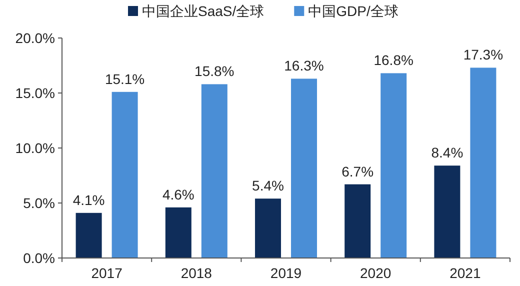  Describe the element at coordinates (124, 78) in the screenshot. I see `data-label: 15.1%` at that location.